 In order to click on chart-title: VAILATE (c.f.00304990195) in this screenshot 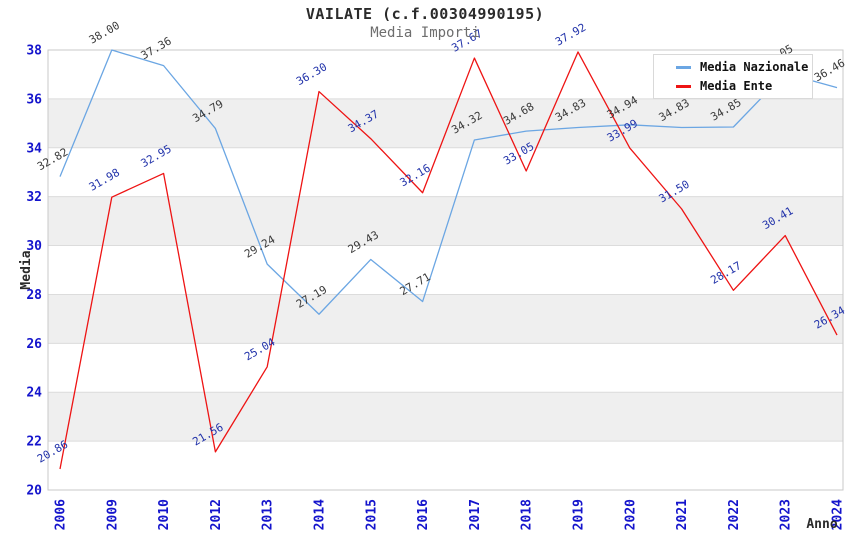, I will do `click(425, 14)`.